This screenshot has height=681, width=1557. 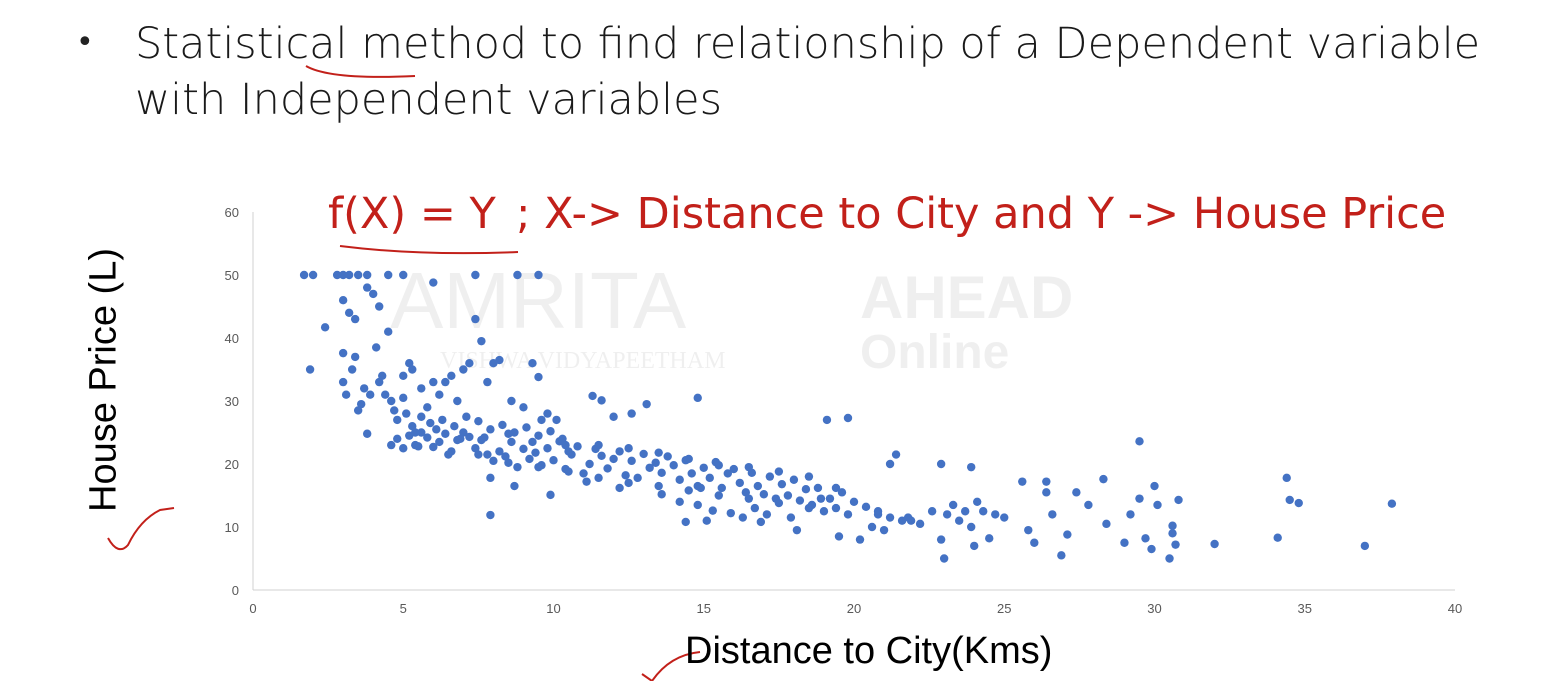 What do you see at coordinates (583, 361) in the screenshot?
I see `watermark-text-2: VISHWA VIDYAPEETHAM` at bounding box center [583, 361].